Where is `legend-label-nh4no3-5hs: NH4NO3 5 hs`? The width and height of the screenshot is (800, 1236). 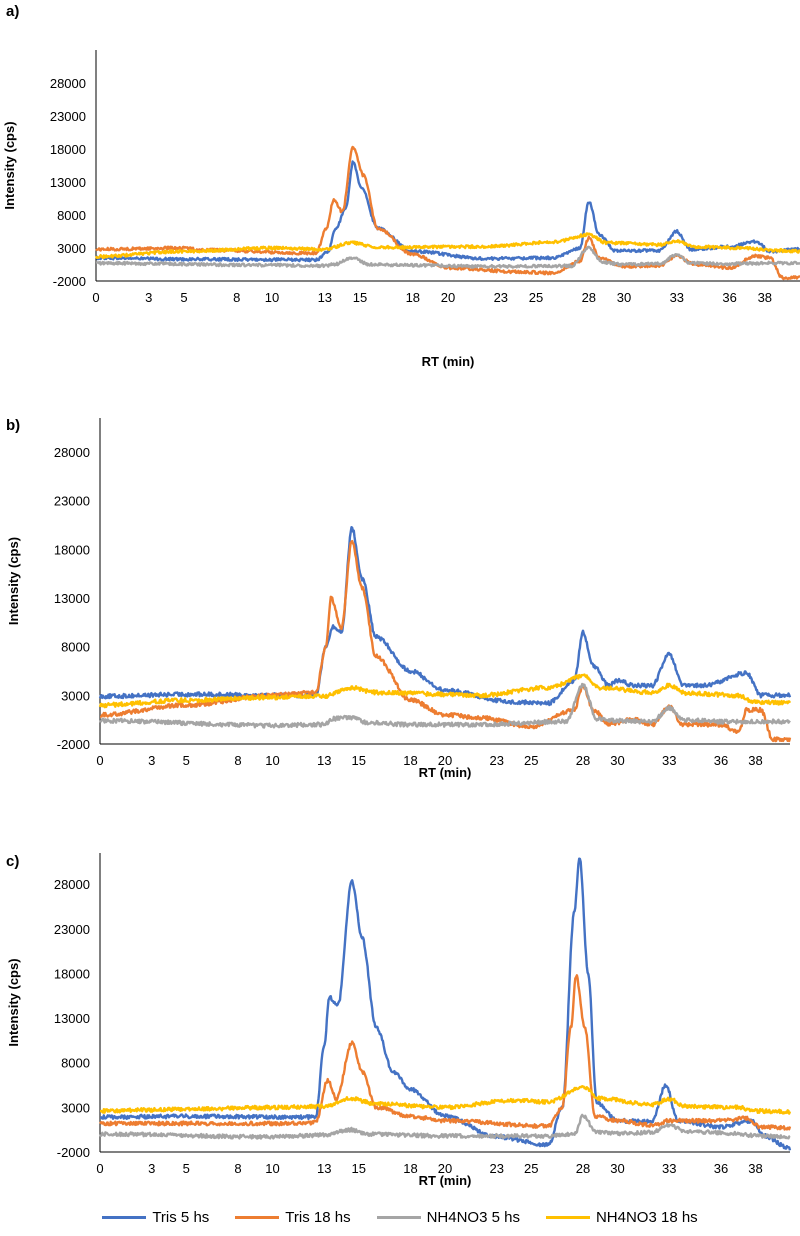 legend-label-nh4no3-5hs: NH4NO3 5 hs is located at coordinates (473, 1217).